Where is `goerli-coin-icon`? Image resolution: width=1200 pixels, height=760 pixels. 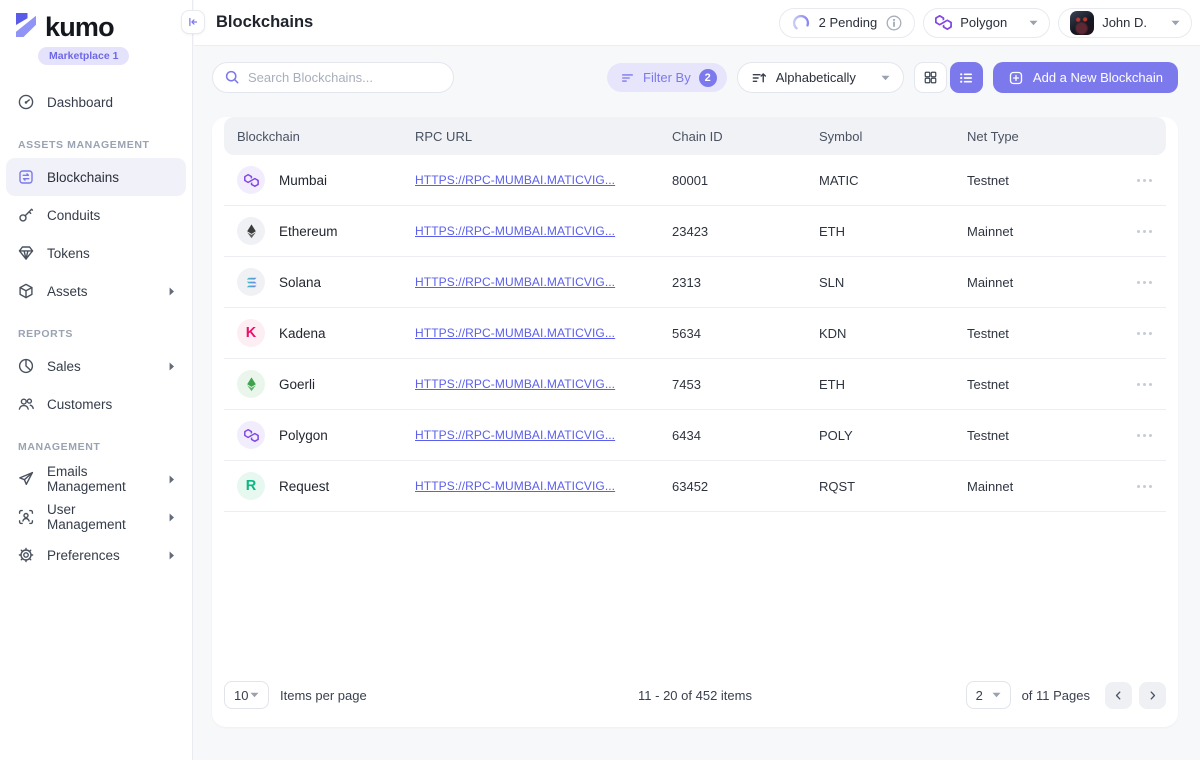 goerli-coin-icon is located at coordinates (251, 384).